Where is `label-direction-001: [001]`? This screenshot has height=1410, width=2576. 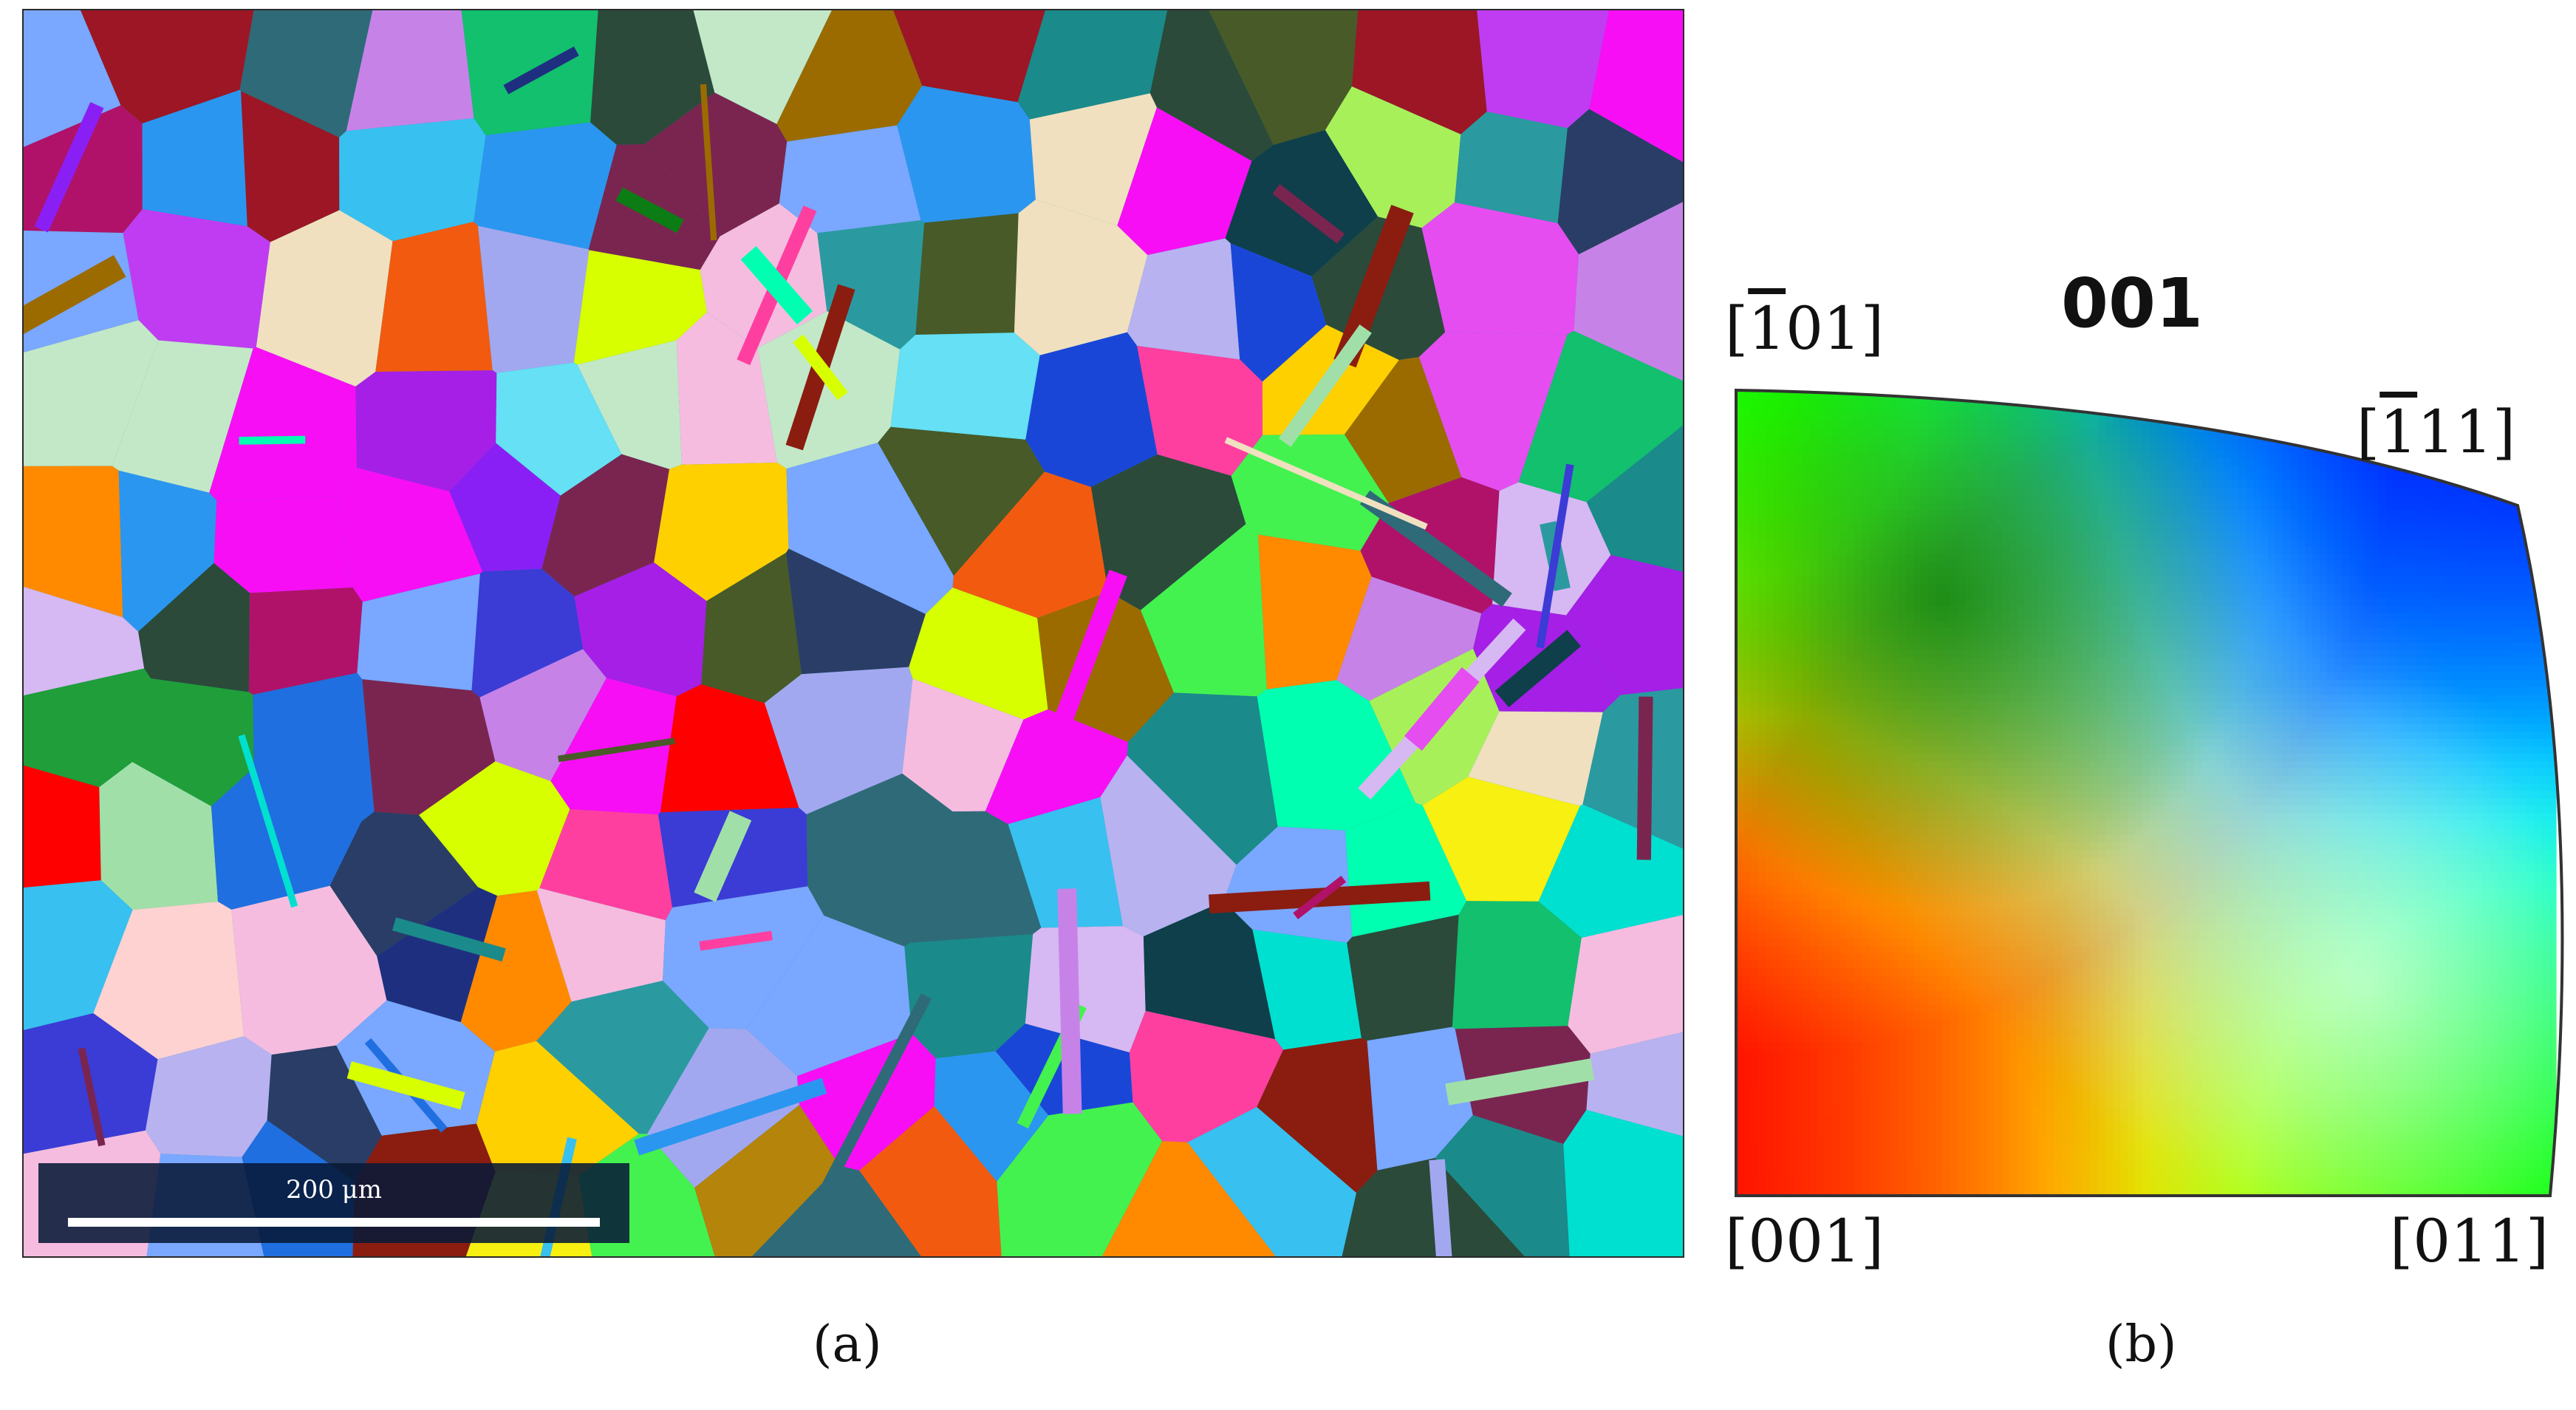 label-direction-001: [001] is located at coordinates (1805, 1241).